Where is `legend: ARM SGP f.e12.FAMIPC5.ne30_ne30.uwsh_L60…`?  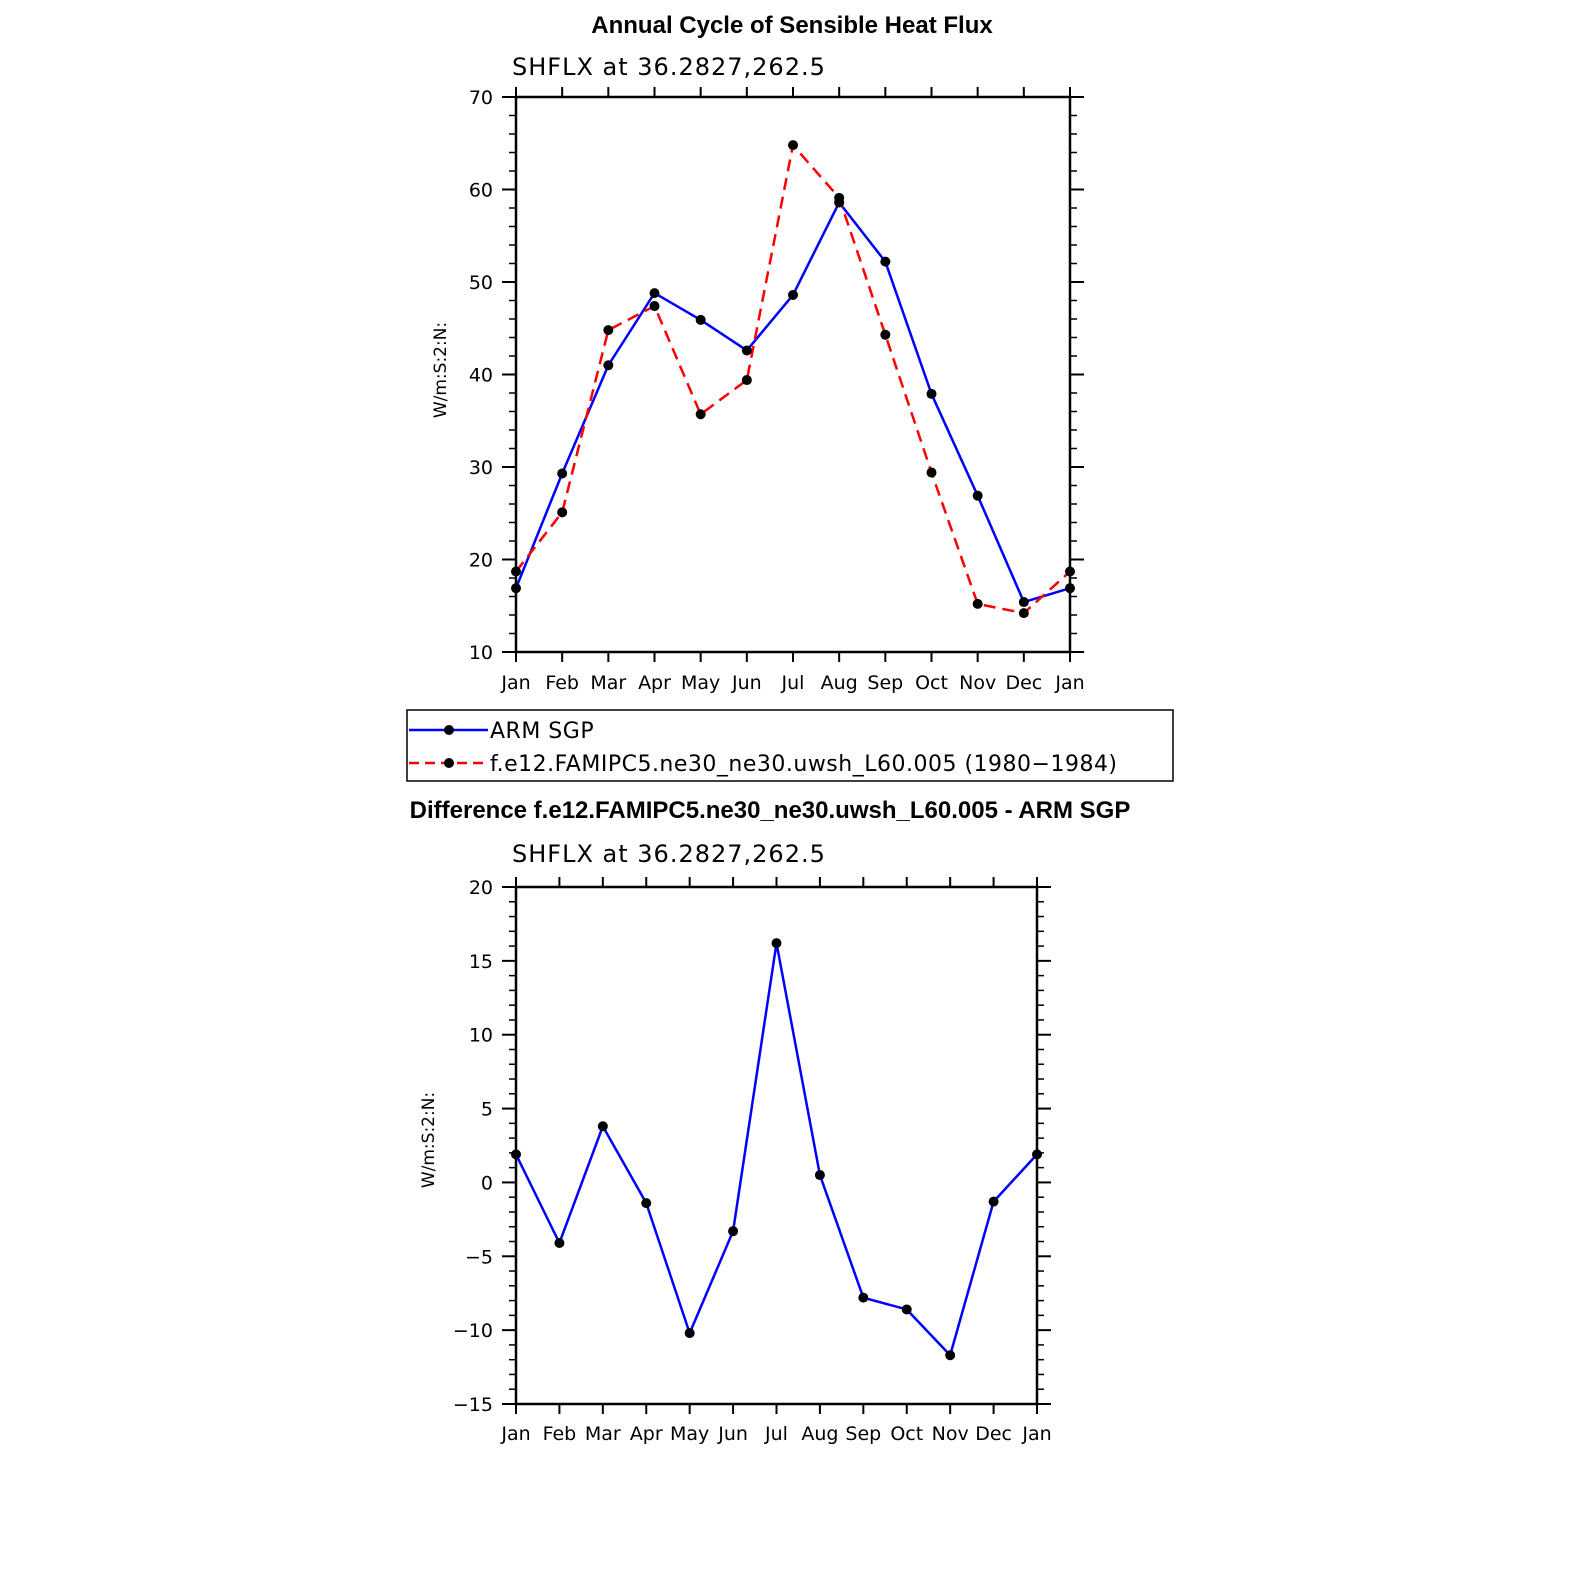
legend: ARM SGP f.e12.FAMIPC5.ne30_ne30.uwsh_L60… is located at coordinates (790, 745).